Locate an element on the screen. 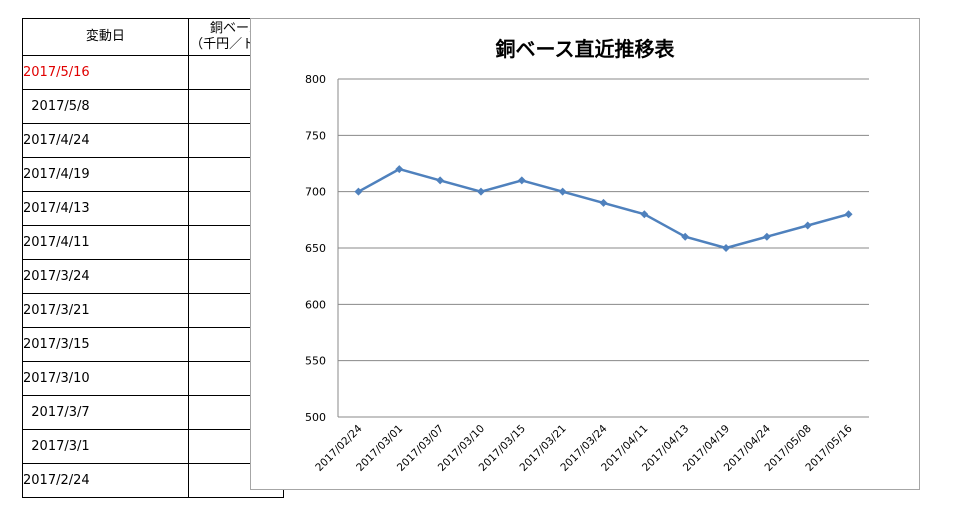 The height and width of the screenshot is (515, 956). chart-title: 銅ベース直近推移表 is located at coordinates (585, 49).